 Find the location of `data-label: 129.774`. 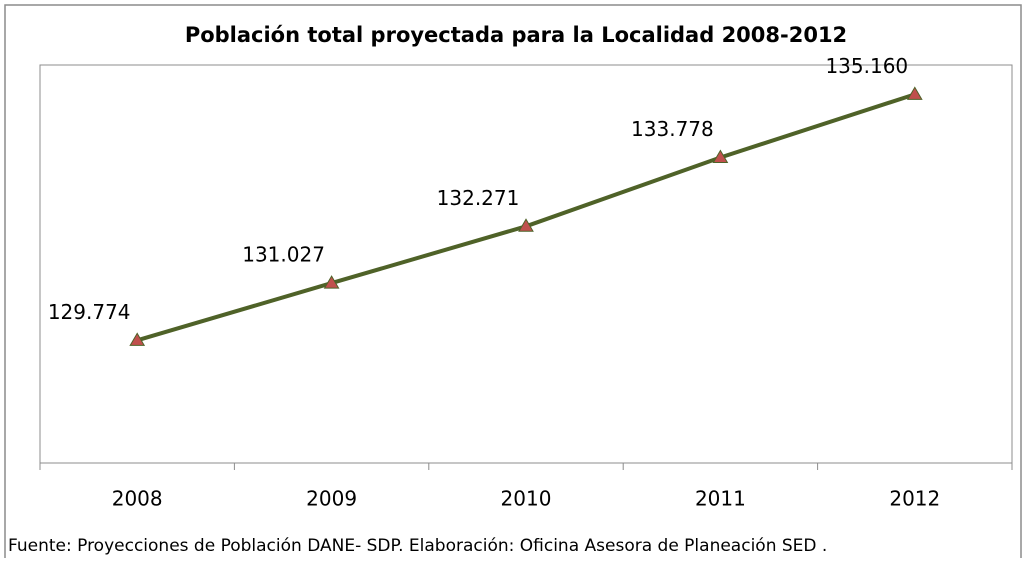

data-label: 129.774 is located at coordinates (89, 312).